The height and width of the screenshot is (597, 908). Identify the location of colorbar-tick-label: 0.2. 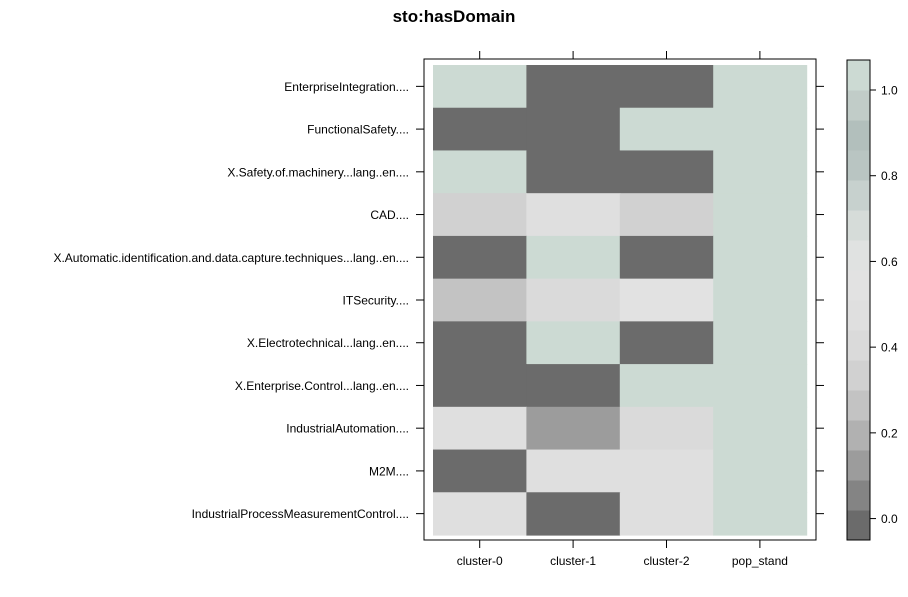
(889, 433).